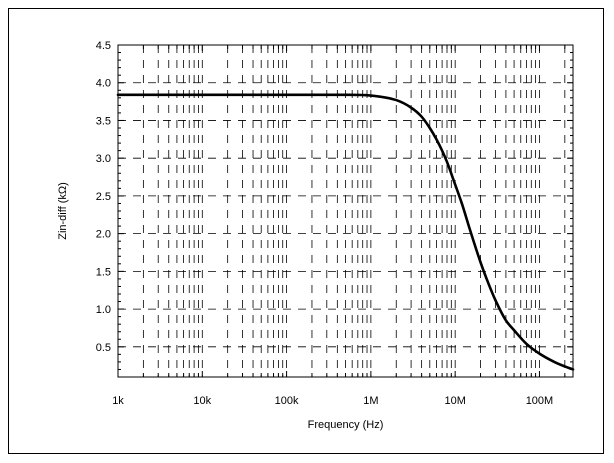  What do you see at coordinates (332, 401) in the screenshot?
I see `x-tick-labels: 1k 10k 100k 1M 10M 100M` at bounding box center [332, 401].